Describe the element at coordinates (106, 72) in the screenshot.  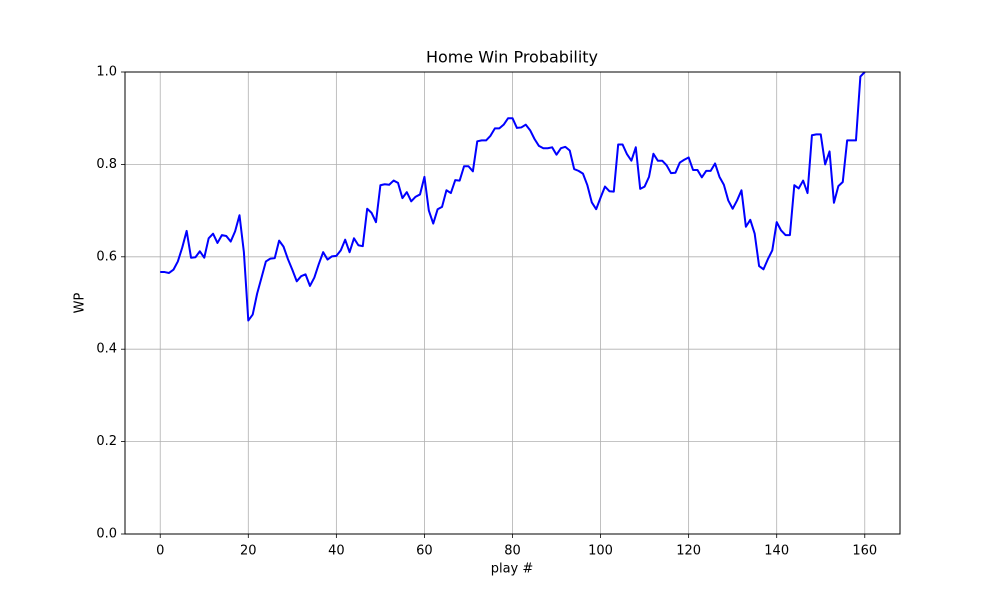
I see `y-tick-label: 1.0` at that location.